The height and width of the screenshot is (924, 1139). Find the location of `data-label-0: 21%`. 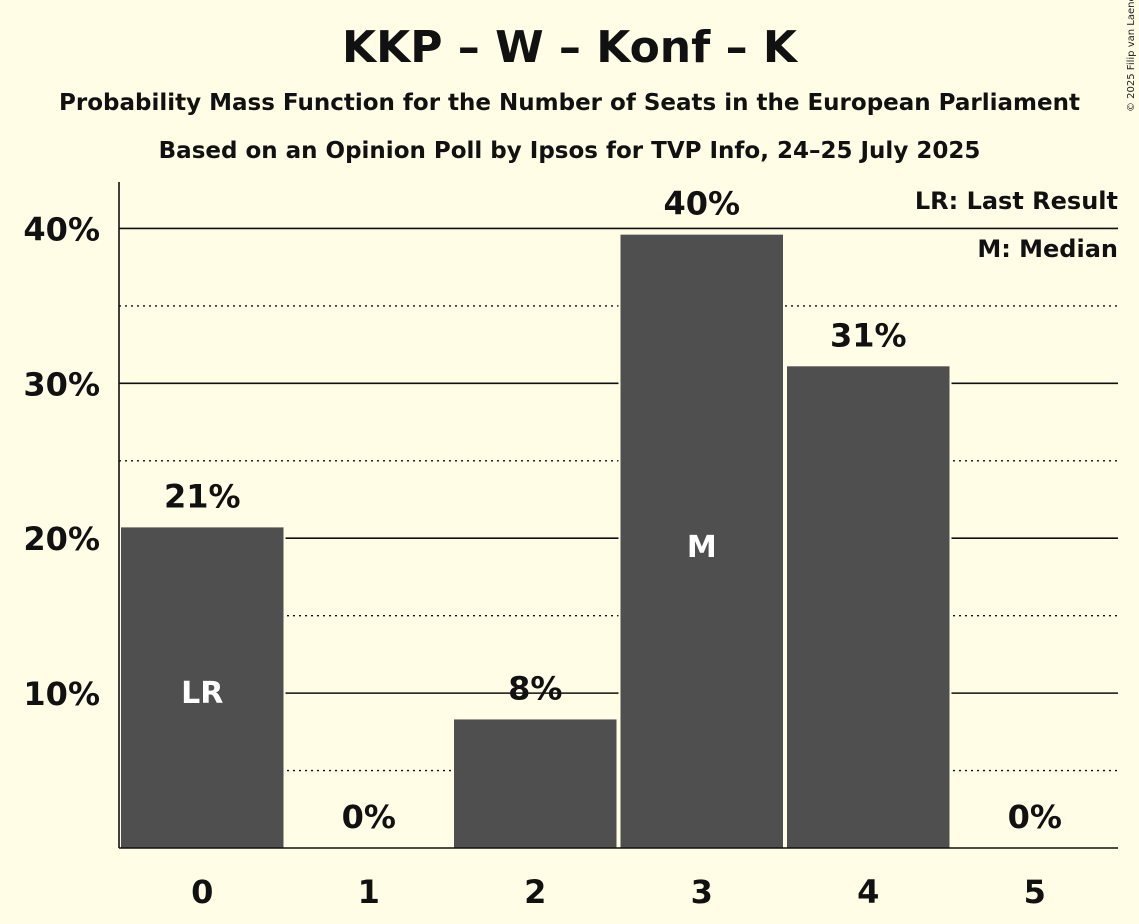

data-label-0: 21% is located at coordinates (202, 496).